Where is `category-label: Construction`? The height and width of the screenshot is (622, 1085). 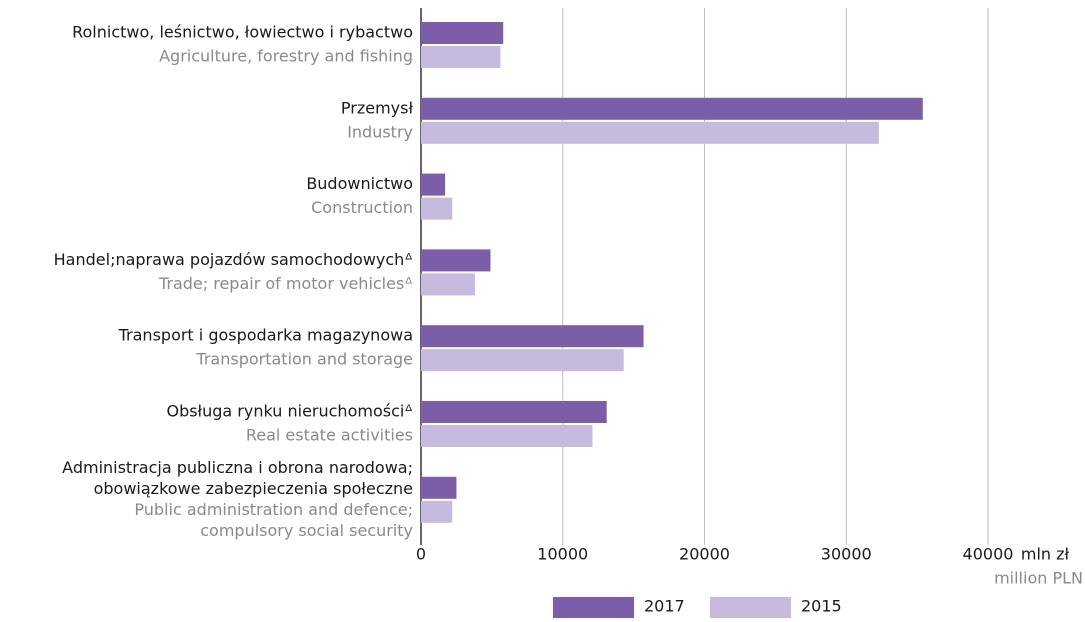 category-label: Construction is located at coordinates (362, 207).